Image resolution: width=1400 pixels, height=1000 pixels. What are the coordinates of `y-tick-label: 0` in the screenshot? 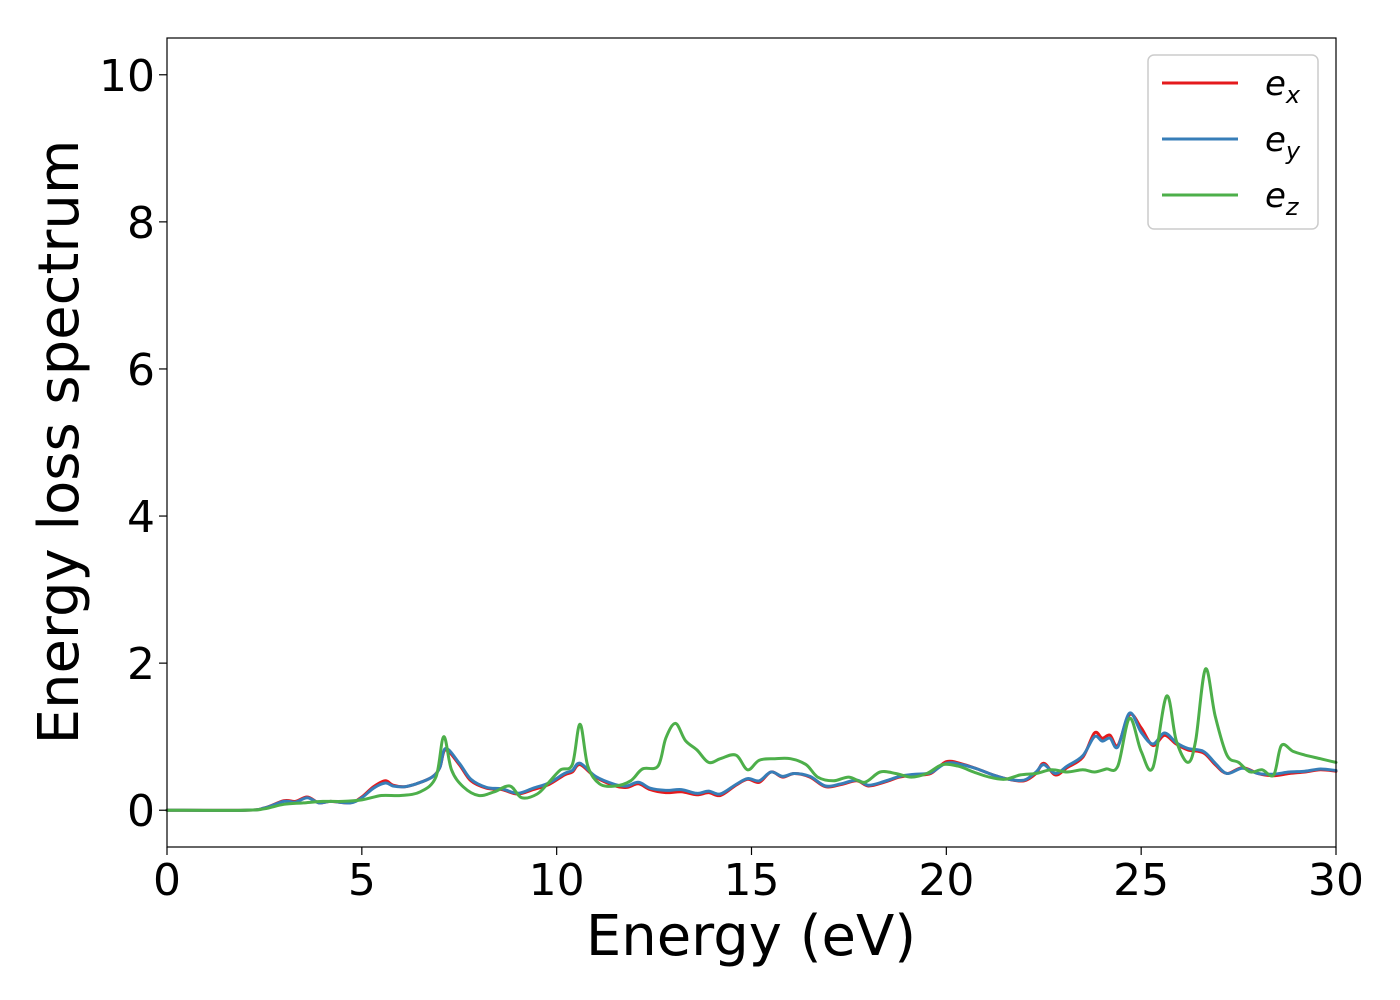 It's located at (141, 811).